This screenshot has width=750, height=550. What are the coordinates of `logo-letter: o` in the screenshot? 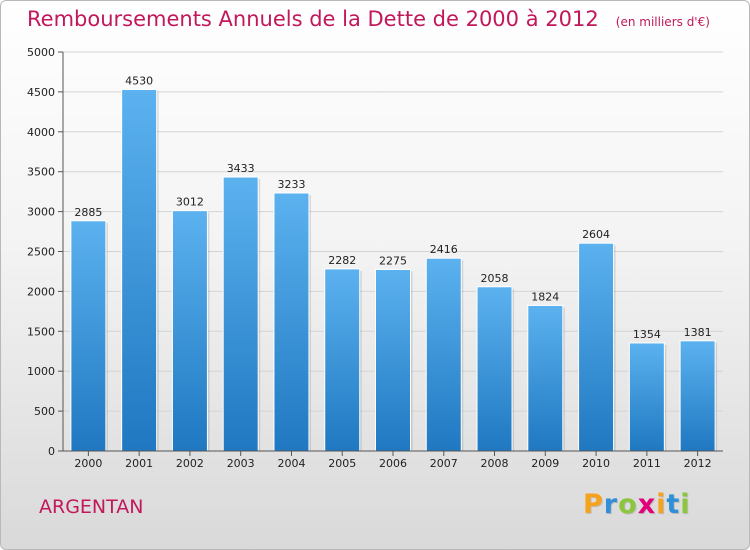 It's located at (628, 504).